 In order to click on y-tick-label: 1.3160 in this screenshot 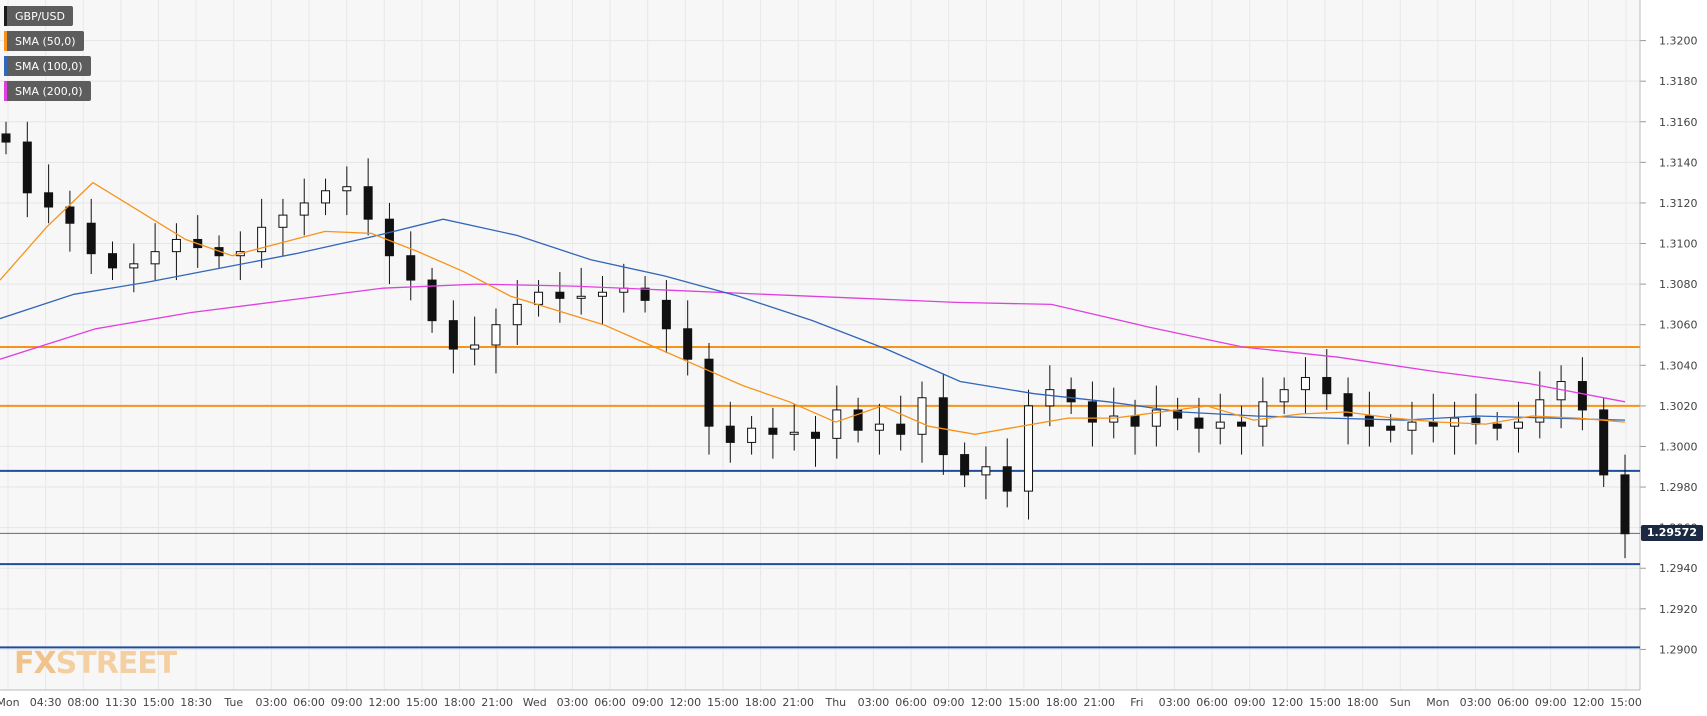, I will do `click(1678, 122)`.